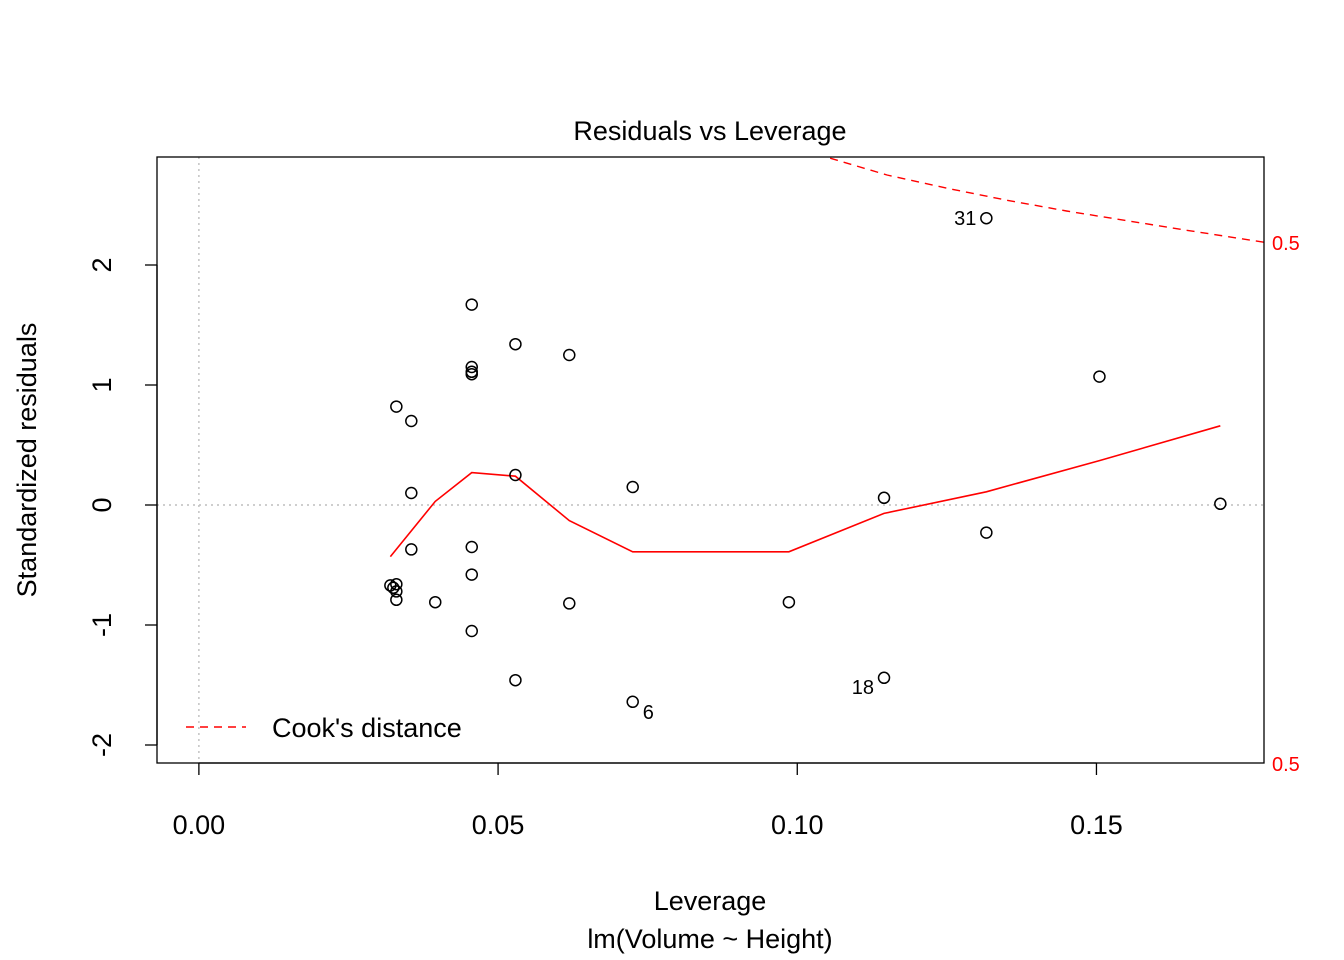 Image resolution: width=1344 pixels, height=960 pixels. What do you see at coordinates (102, 264) in the screenshot?
I see `y-tick-label: 2` at bounding box center [102, 264].